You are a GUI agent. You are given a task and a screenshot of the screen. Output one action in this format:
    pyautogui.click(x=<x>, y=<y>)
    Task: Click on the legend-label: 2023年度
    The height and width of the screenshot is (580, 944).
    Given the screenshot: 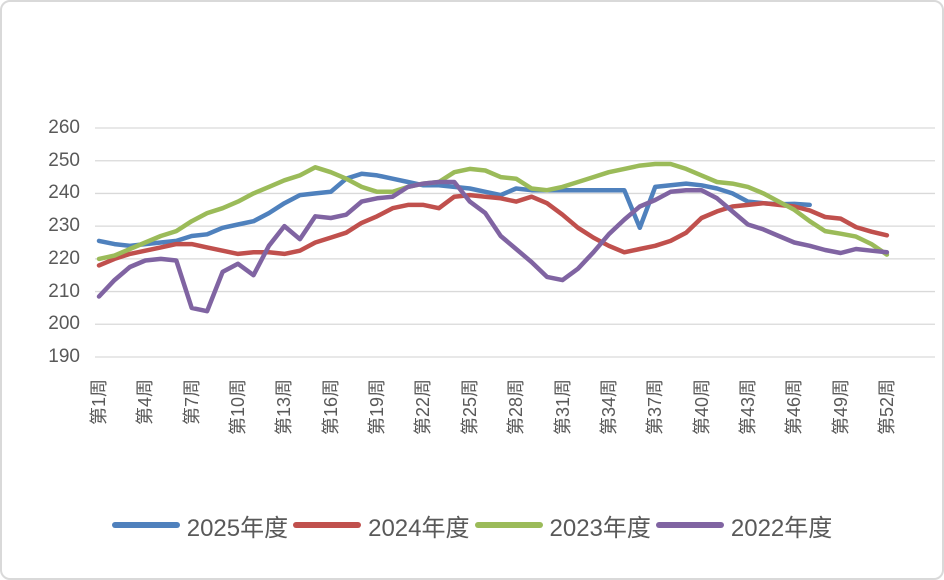 What is the action you would take?
    pyautogui.click(x=600, y=528)
    